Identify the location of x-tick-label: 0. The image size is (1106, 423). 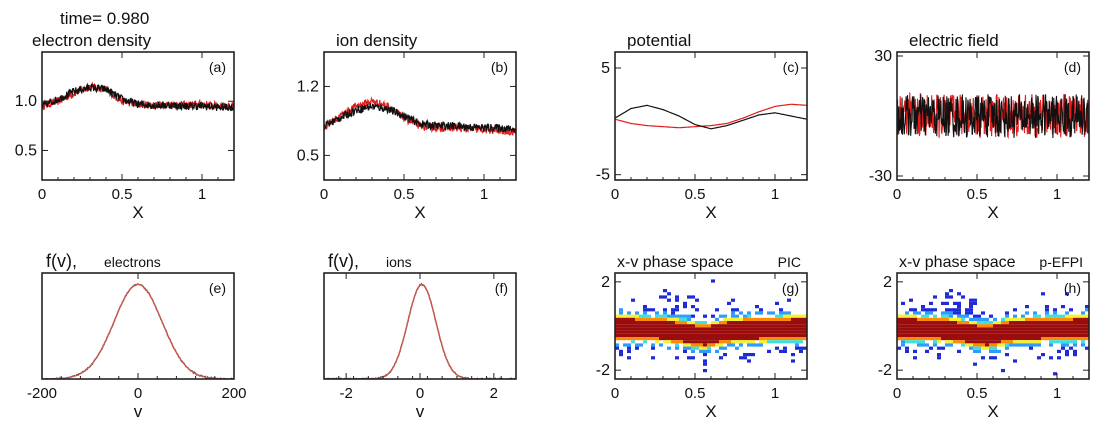
(138, 393).